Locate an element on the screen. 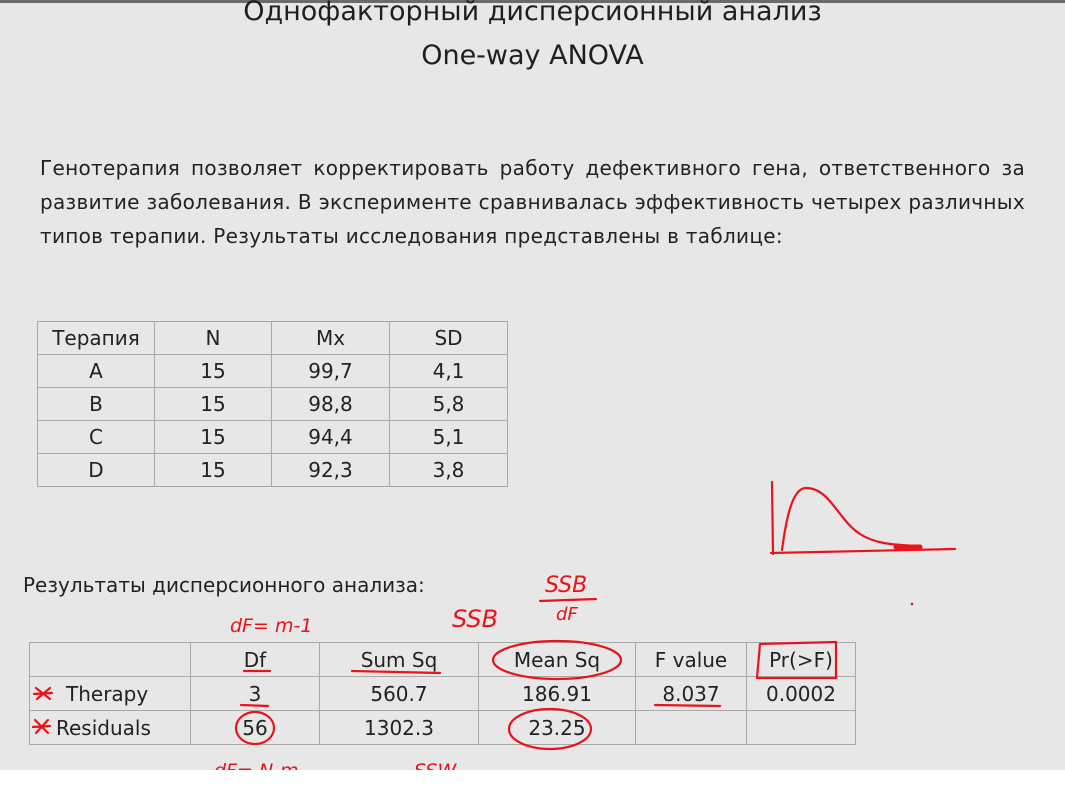 This screenshot has height=786, width=1065. title-english: One-way ANOVA is located at coordinates (532, 55).